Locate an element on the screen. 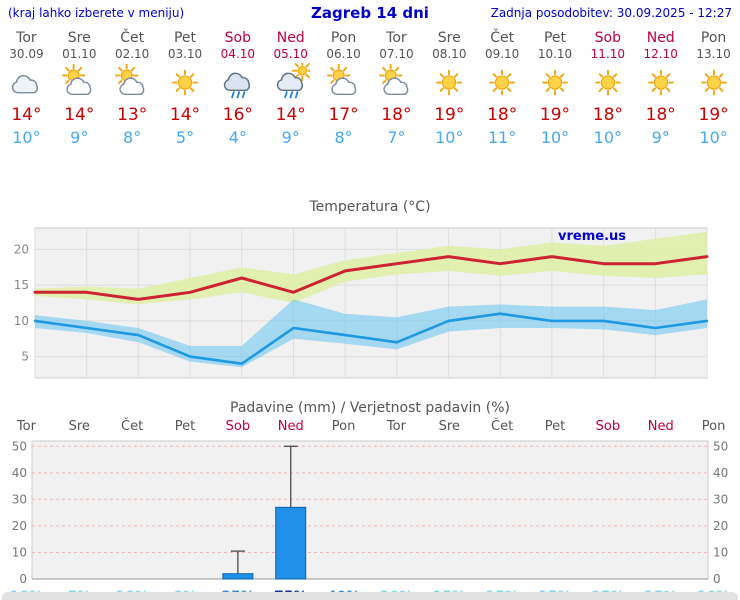 Image resolution: width=740 pixels, height=600 pixels. day-column: Sre 01.10 14° 9° is located at coordinates (79, 88).